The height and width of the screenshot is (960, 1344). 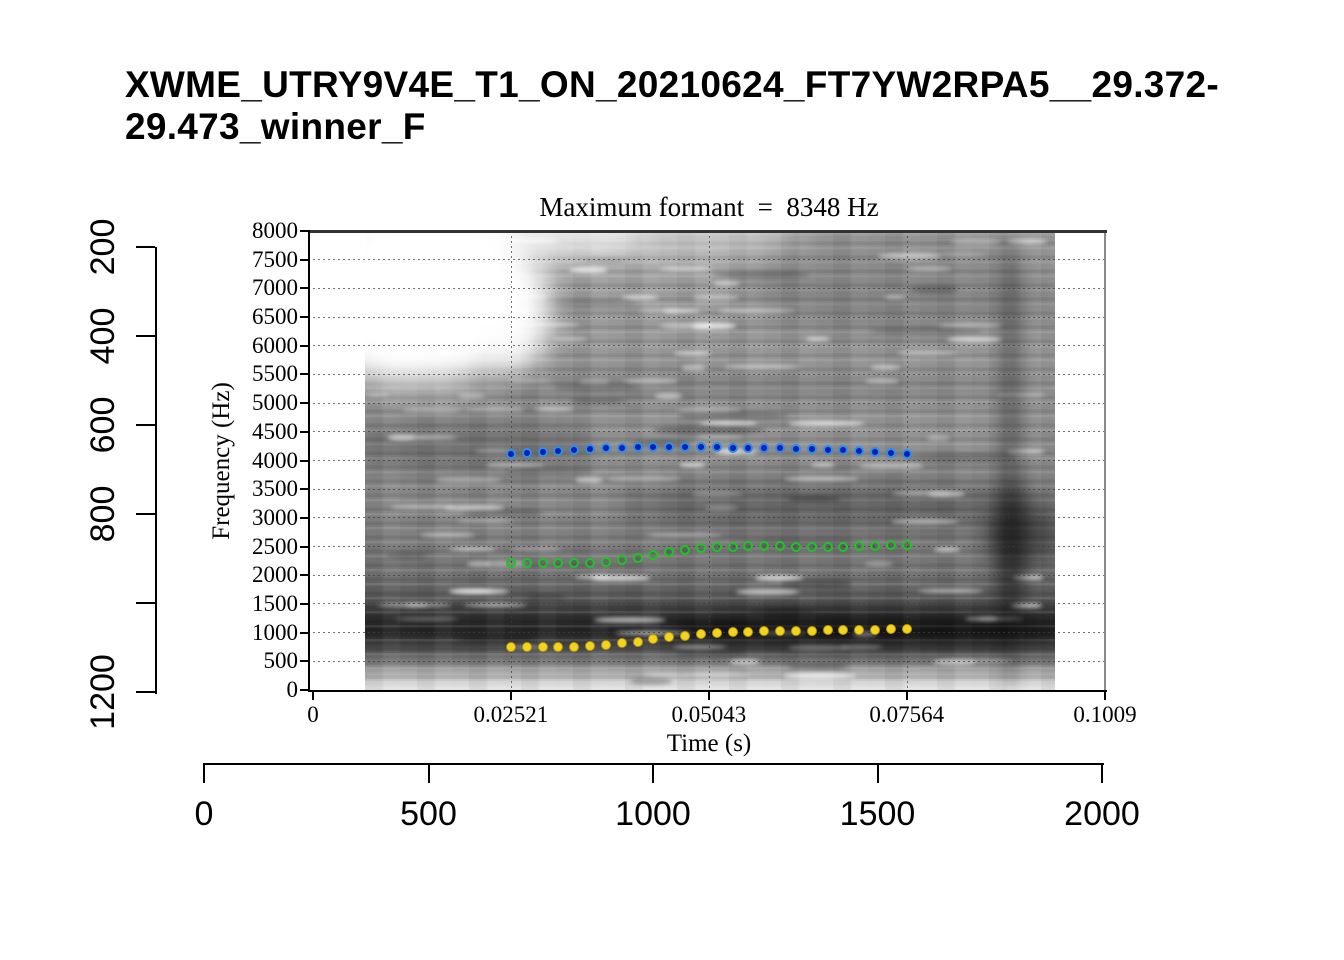 What do you see at coordinates (707, 691) in the screenshot?
I see `x-axis-line` at bounding box center [707, 691].